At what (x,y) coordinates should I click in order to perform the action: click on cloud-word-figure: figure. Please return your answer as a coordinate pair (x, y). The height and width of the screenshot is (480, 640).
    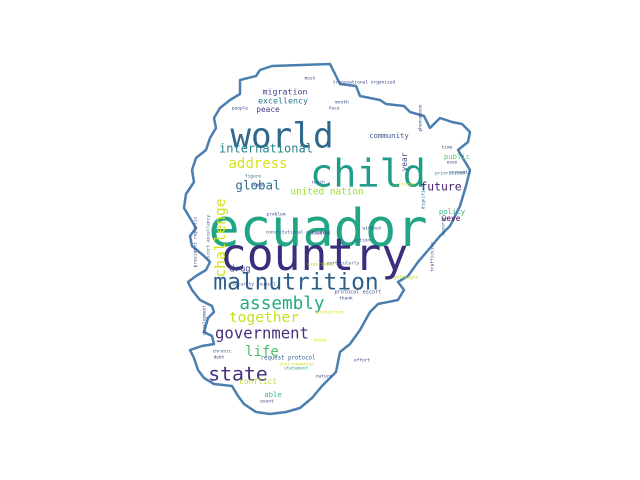
    Looking at the image, I should click on (253, 177).